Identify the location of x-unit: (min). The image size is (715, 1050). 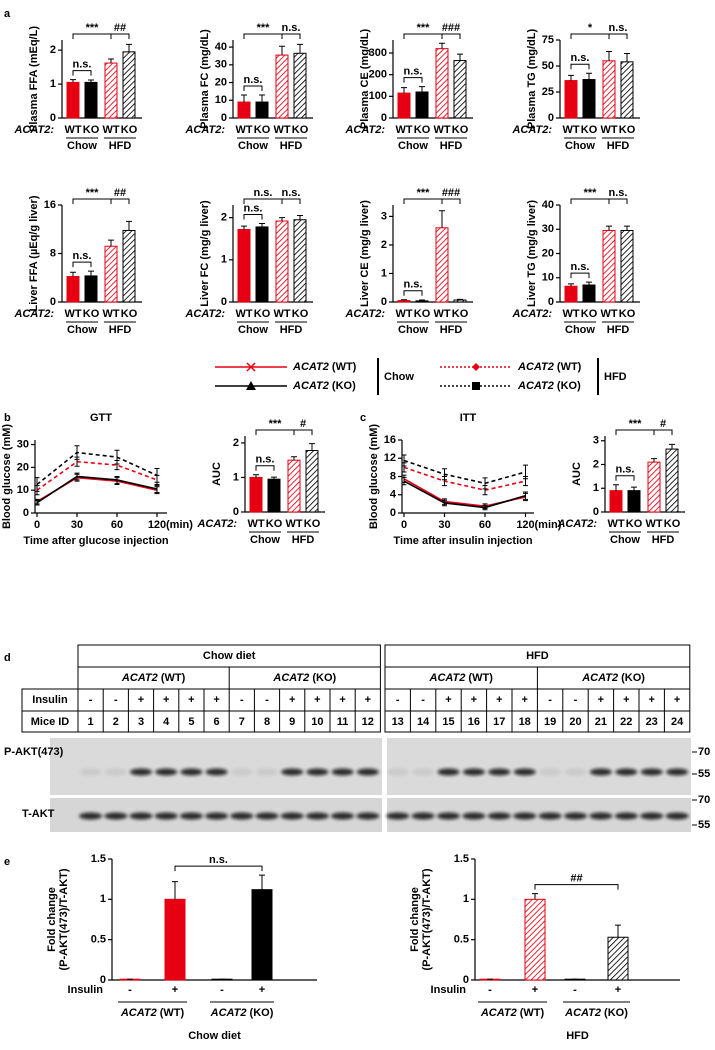
(548, 525).